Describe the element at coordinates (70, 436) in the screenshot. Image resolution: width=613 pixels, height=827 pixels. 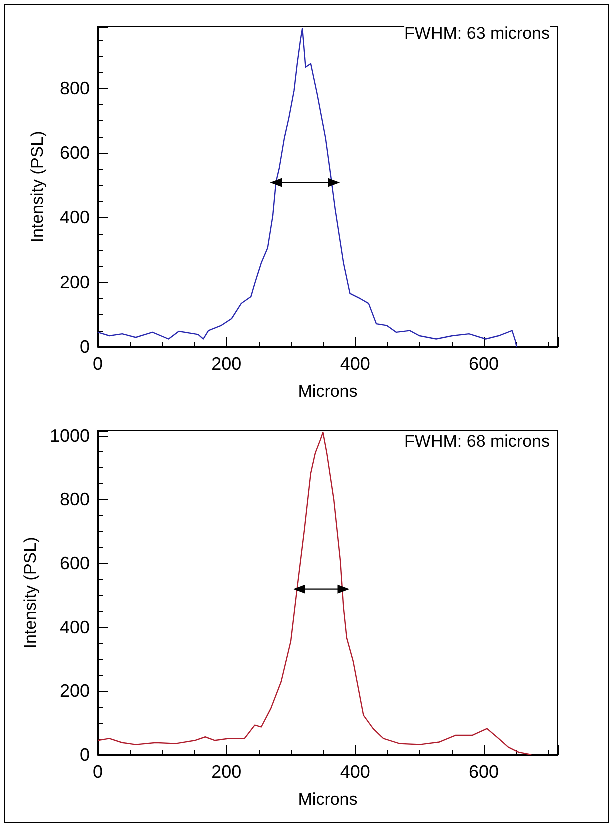
I see `y-tick-label: 1000` at that location.